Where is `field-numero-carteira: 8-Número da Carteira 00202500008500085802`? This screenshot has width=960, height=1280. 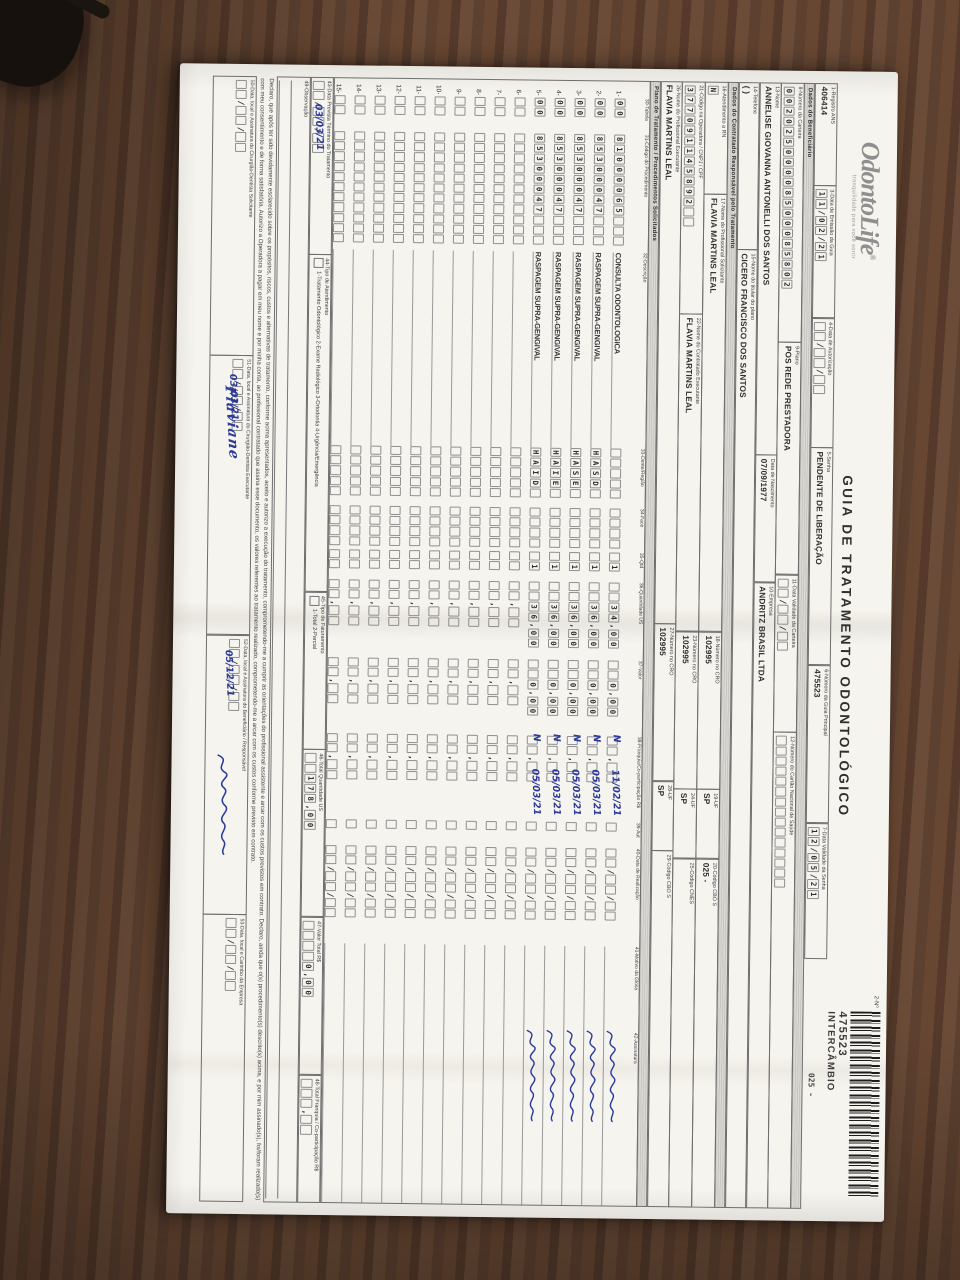
field-numero-carteira: 8-Número da Carteira 00202500008500085802 is located at coordinates (791, 212).